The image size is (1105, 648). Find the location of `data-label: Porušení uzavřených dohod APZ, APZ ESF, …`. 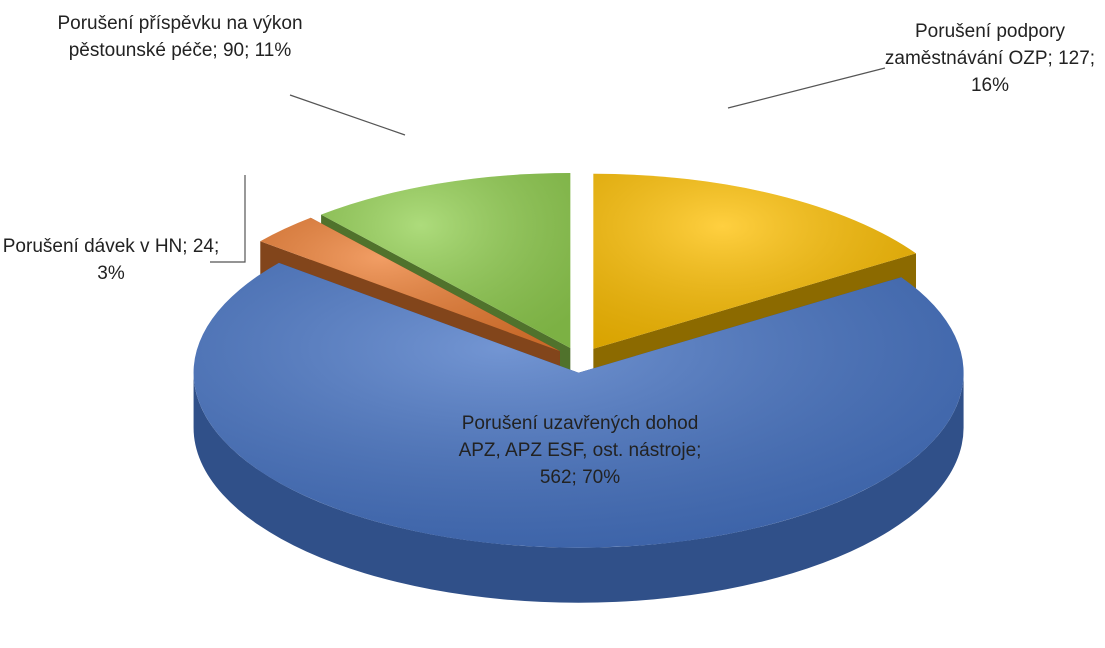

data-label: Porušení uzavřených dohod APZ, APZ ESF, … is located at coordinates (580, 450).